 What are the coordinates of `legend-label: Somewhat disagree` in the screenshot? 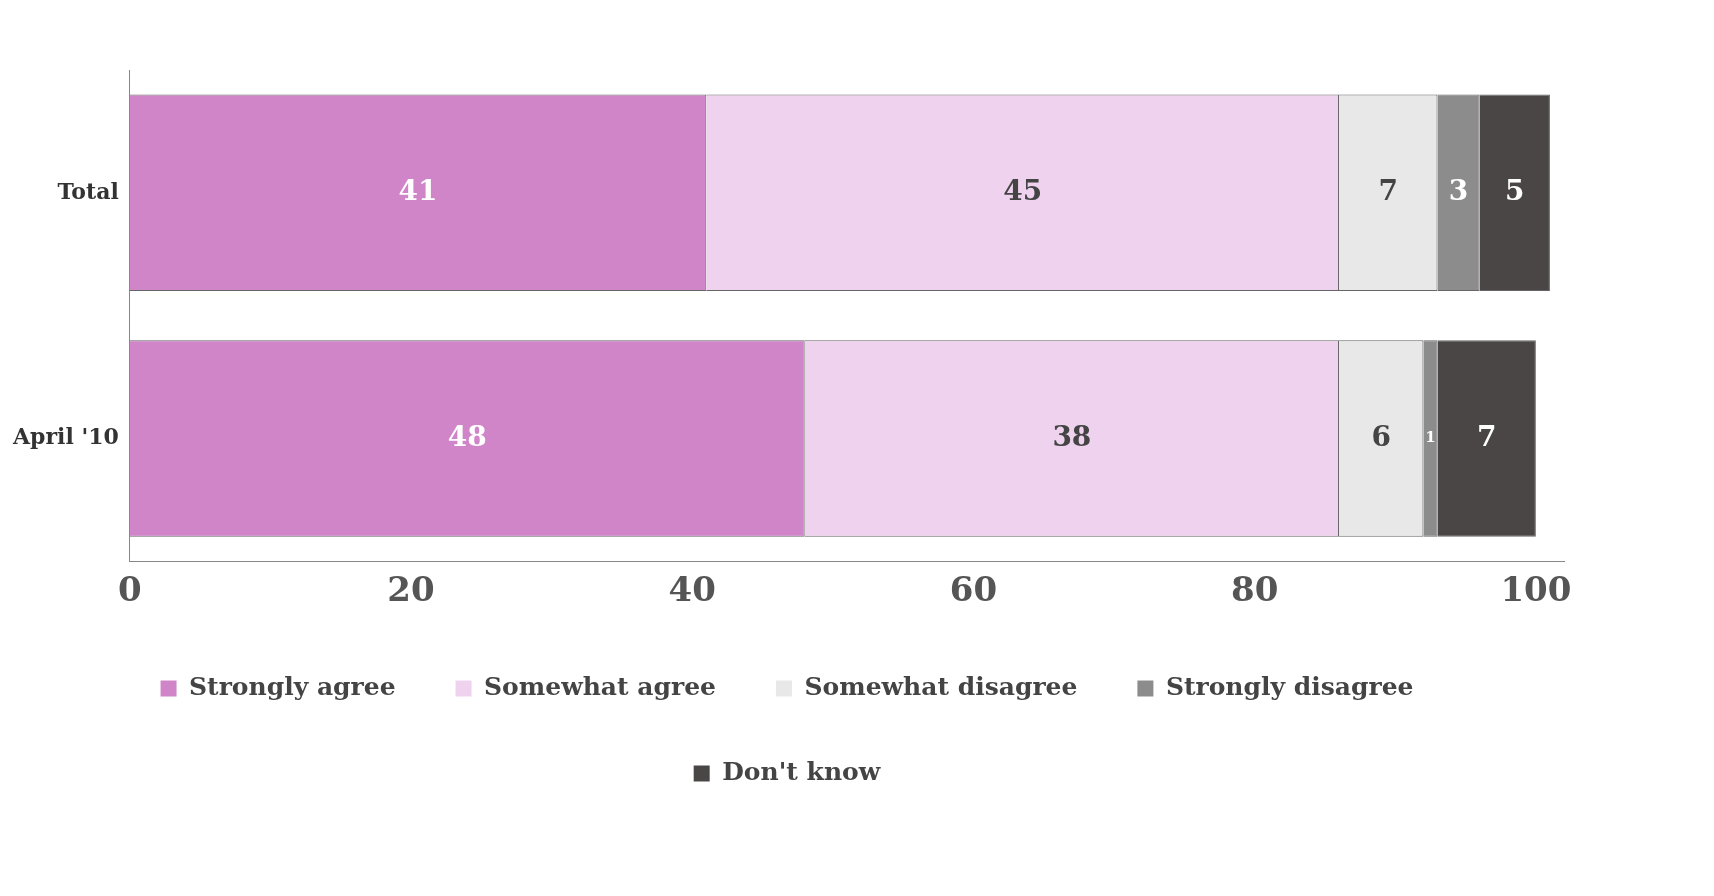 It's located at (941, 686).